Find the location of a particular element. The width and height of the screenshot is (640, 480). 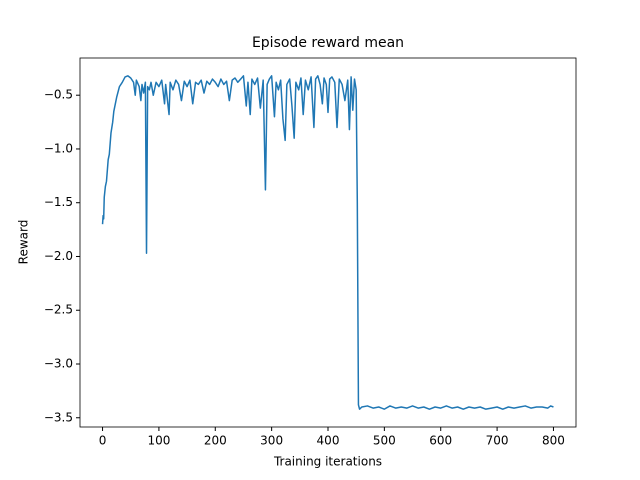

x-tick-label: 500 is located at coordinates (384, 441).